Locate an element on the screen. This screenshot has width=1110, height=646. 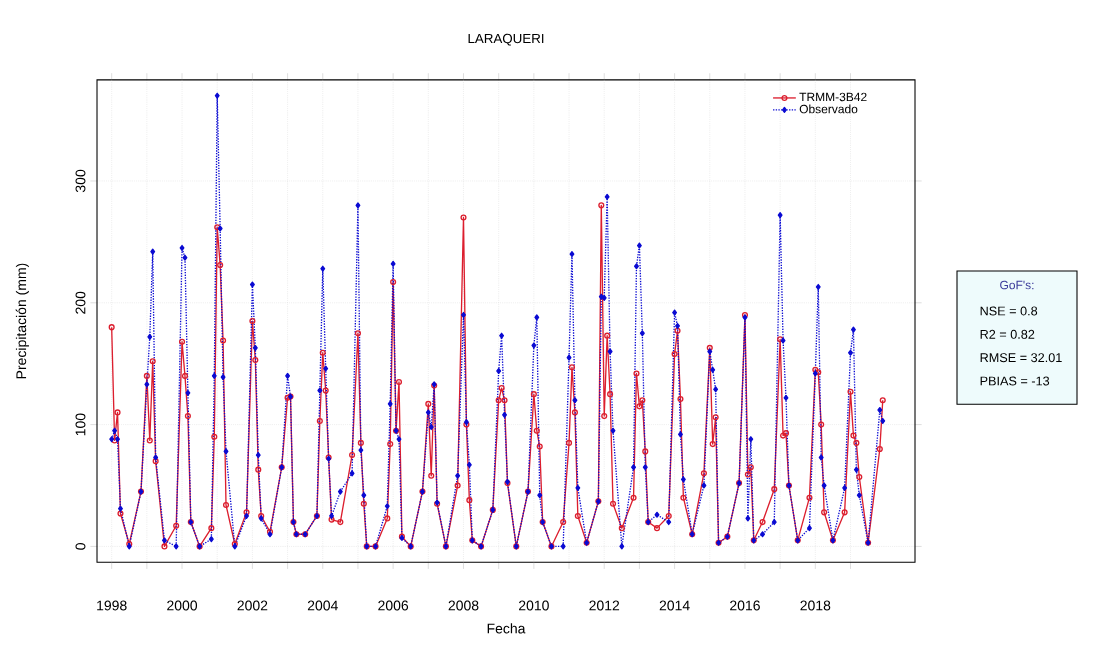
text: GoF's: is located at coordinates (1017, 285).